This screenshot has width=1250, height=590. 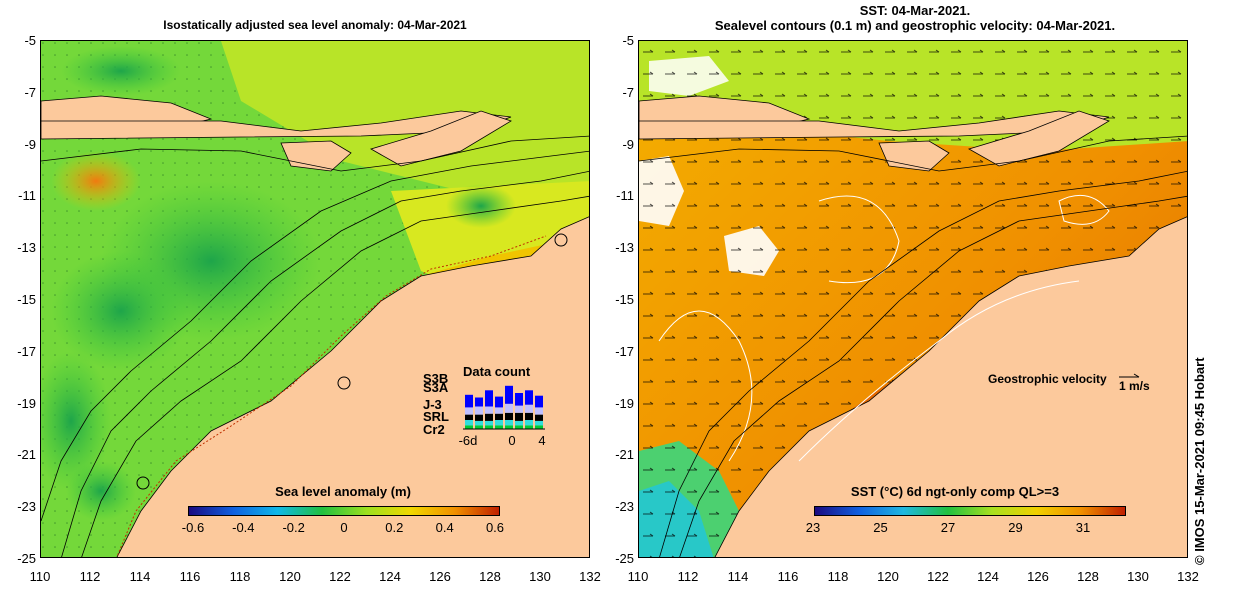 I want to click on latitude-tick-label: -9, so click(x=628, y=144).